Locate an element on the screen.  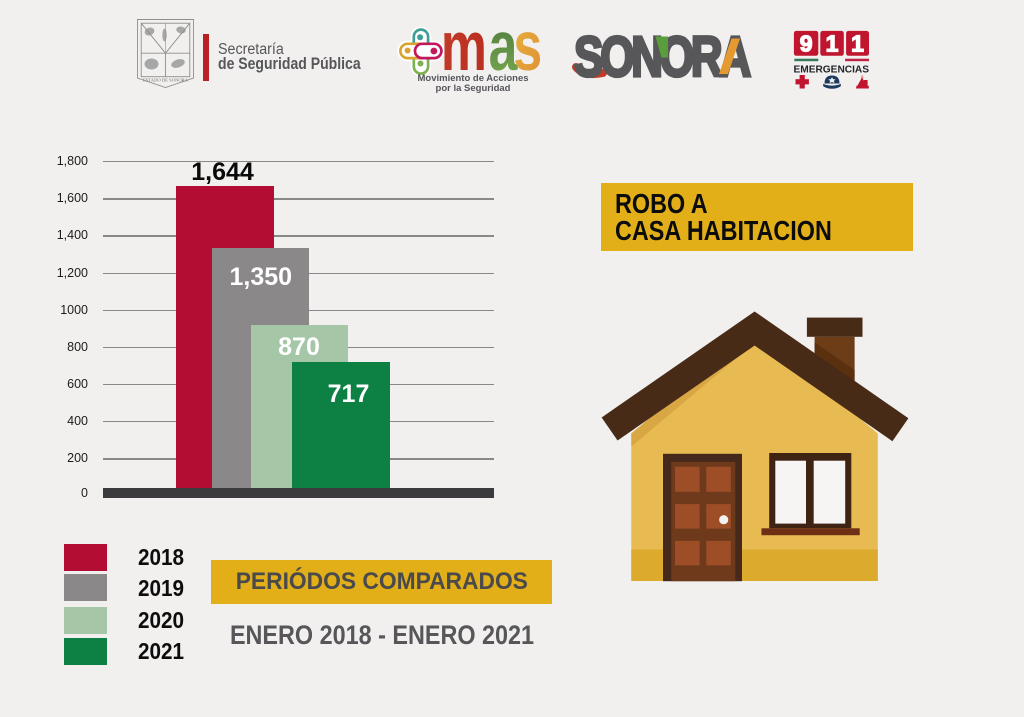
svg-text: ESTADO DE SONORA is located at coordinates (166, 80).